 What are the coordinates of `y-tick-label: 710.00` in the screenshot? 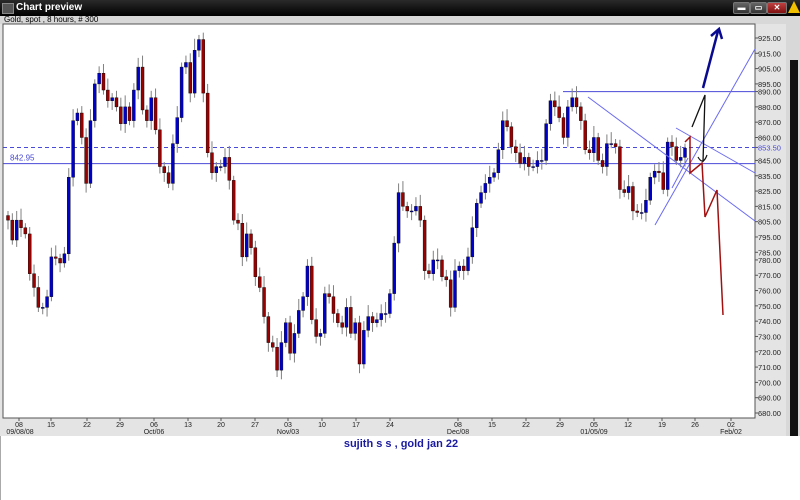 It's located at (769, 367).